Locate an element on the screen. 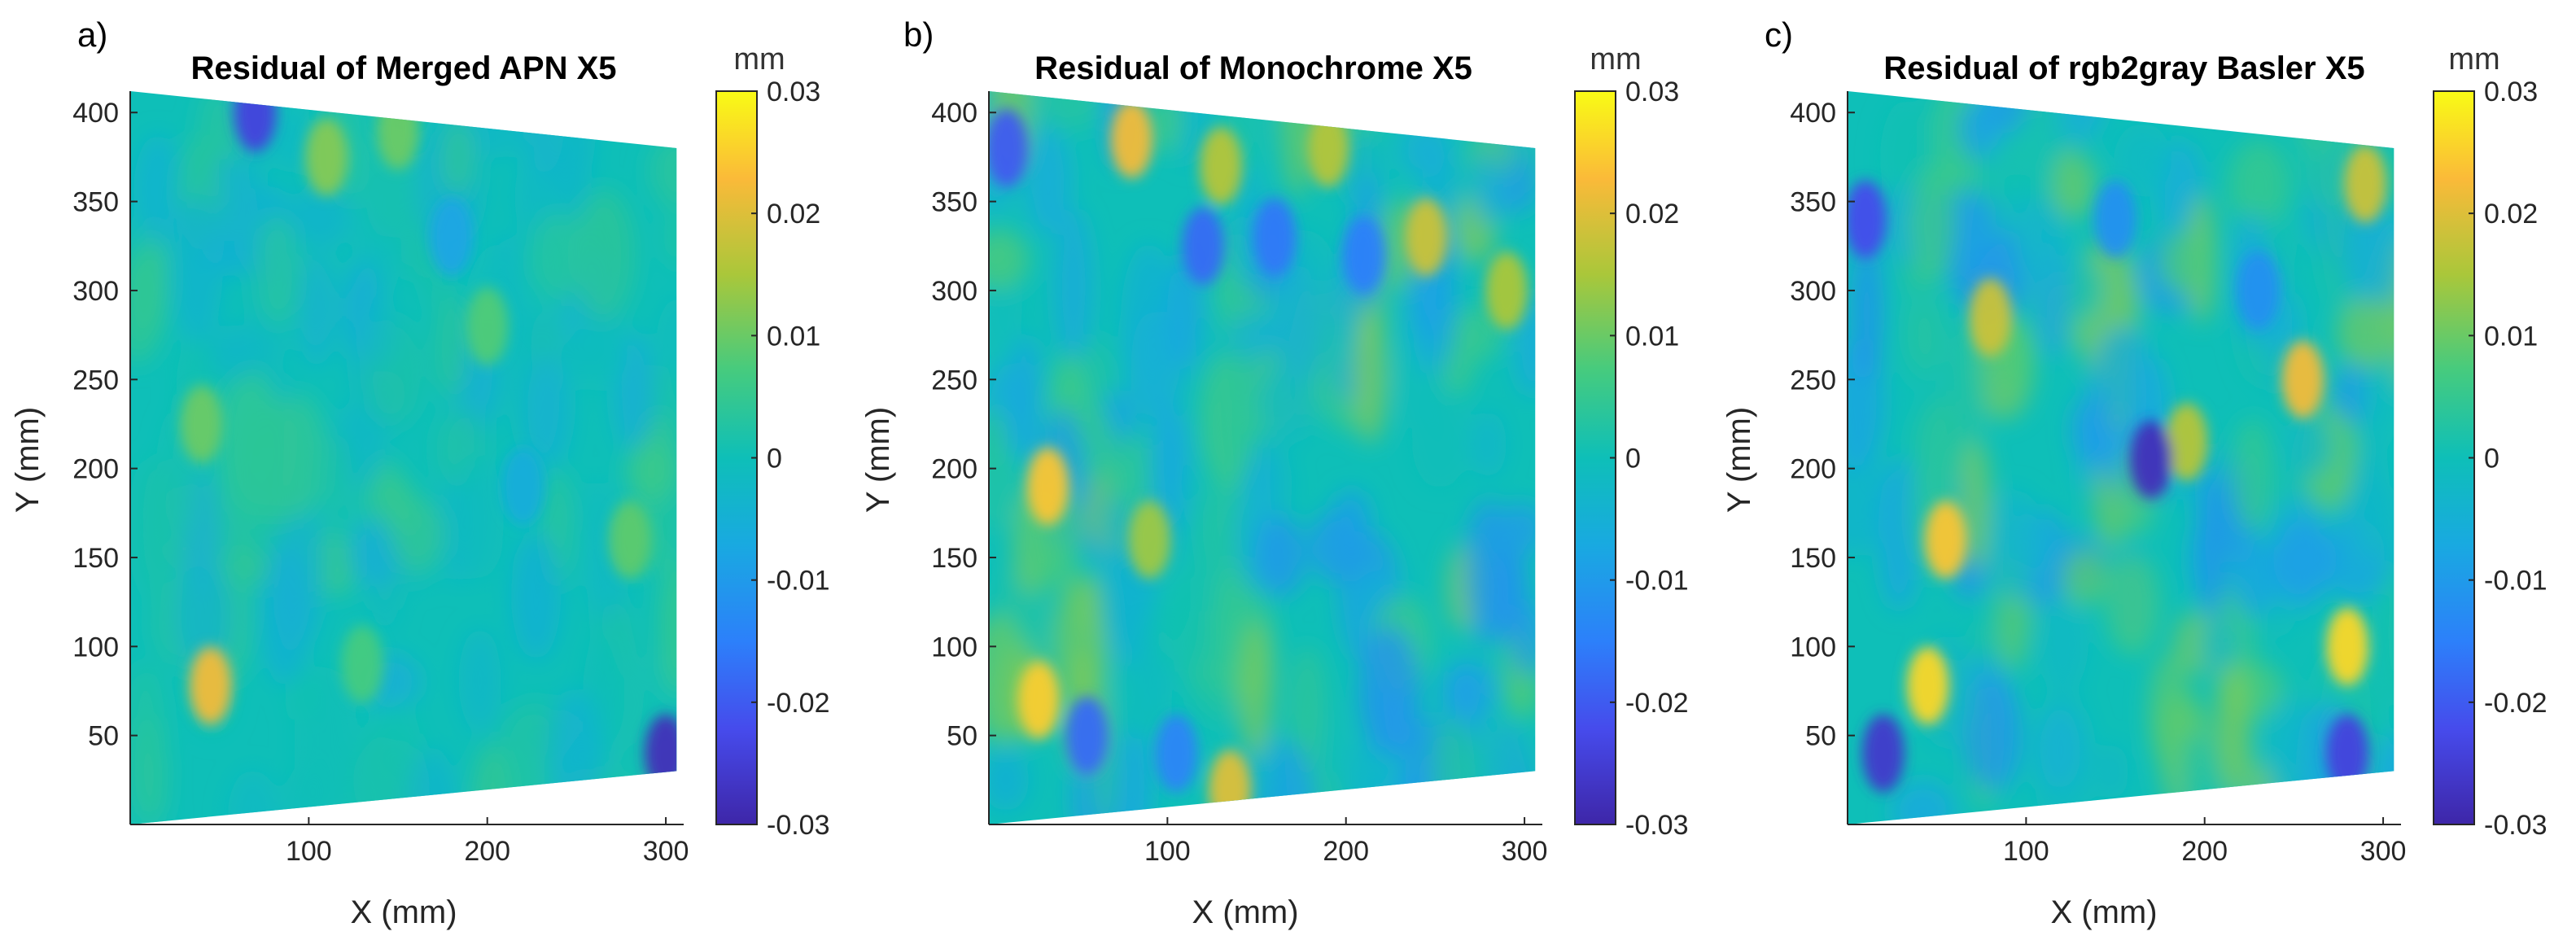 The height and width of the screenshot is (949, 2576). x-tick-label: 300 is located at coordinates (666, 852).